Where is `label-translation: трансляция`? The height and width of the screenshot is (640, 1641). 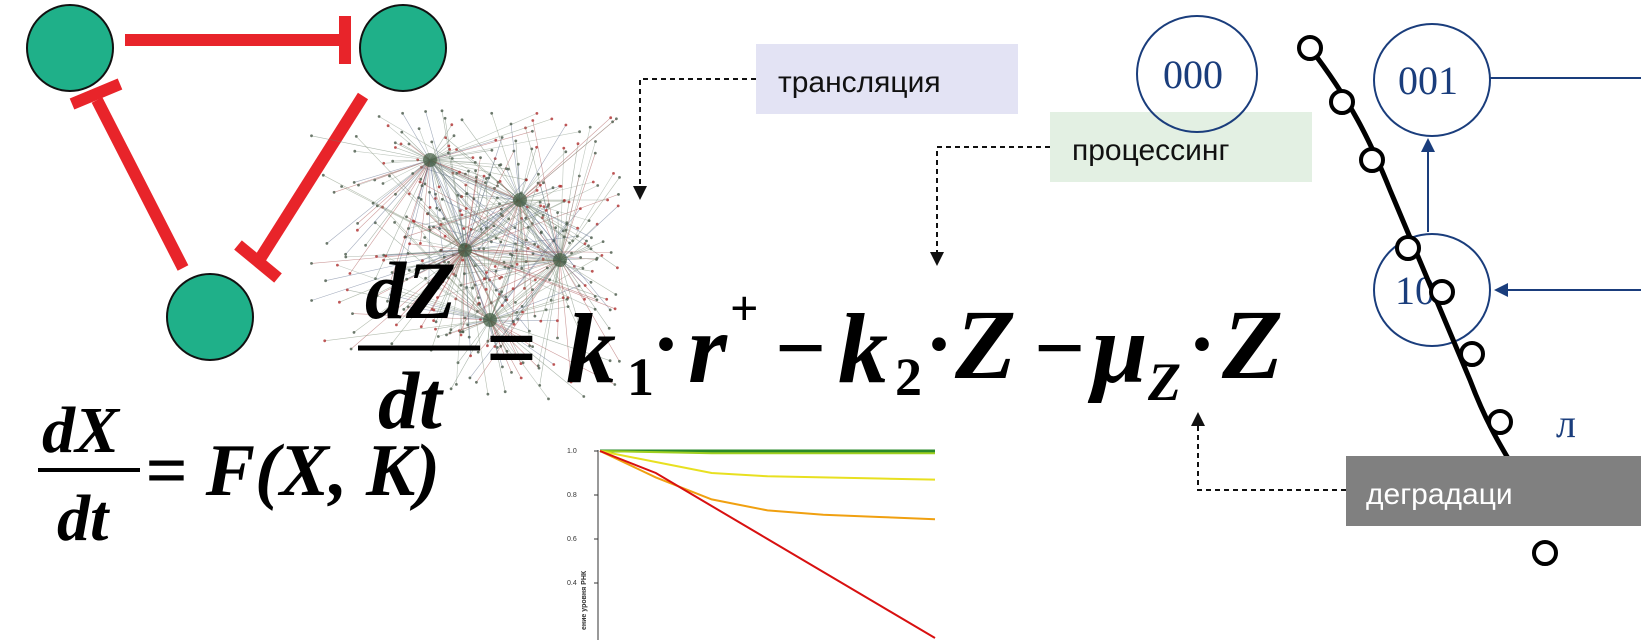
label-translation: трансляция is located at coordinates (859, 82).